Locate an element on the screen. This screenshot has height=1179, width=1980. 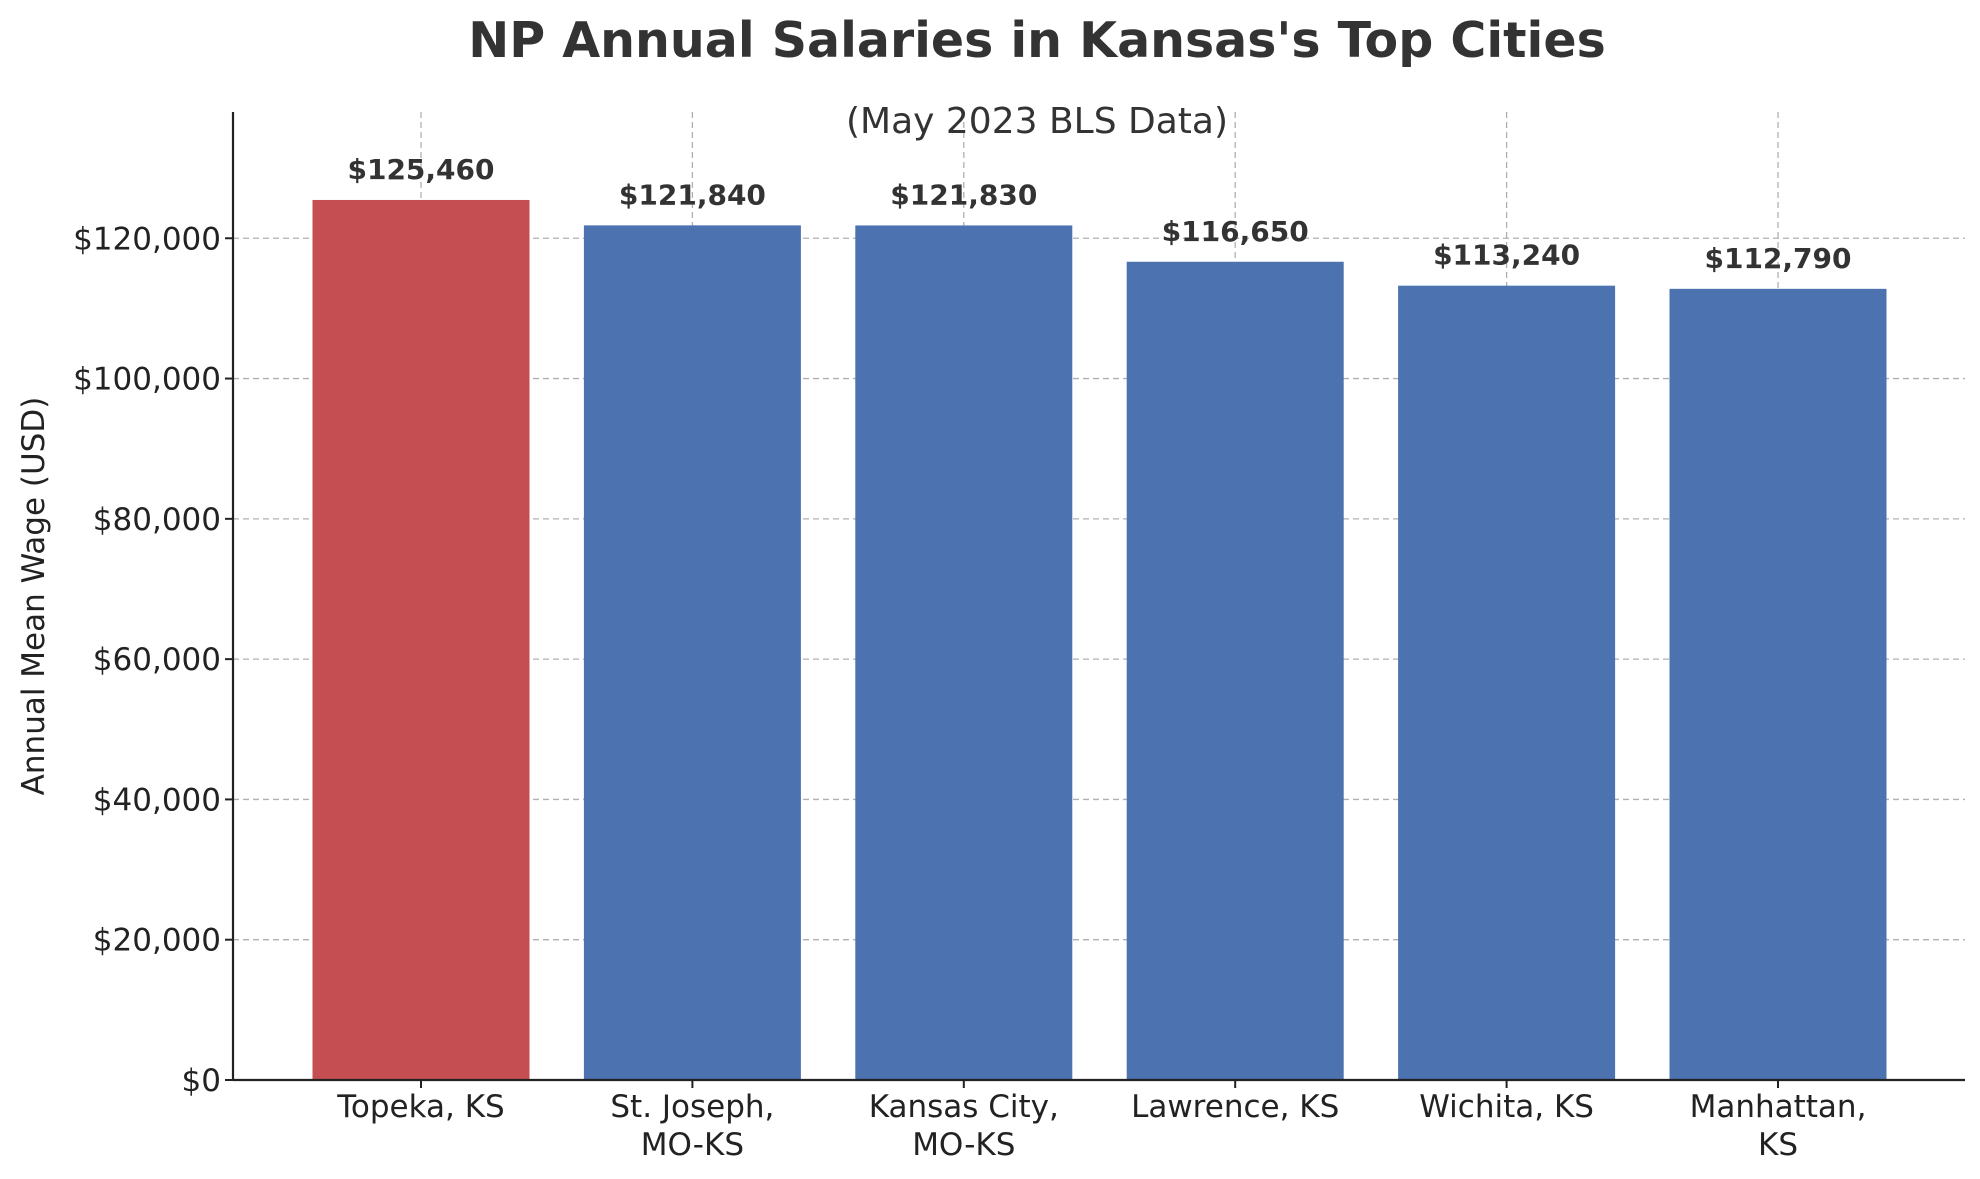
bar-value-label: $116,650 is located at coordinates (1235, 231).